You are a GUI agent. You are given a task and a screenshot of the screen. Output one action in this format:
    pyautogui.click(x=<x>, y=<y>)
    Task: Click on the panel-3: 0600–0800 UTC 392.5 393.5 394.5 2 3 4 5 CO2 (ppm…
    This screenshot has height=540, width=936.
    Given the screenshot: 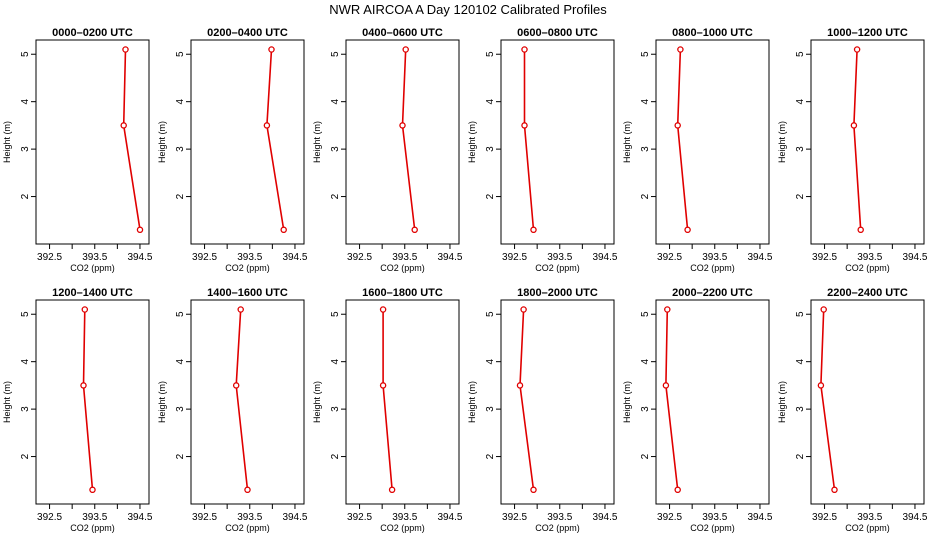 What is the action you would take?
    pyautogui.click(x=542, y=150)
    